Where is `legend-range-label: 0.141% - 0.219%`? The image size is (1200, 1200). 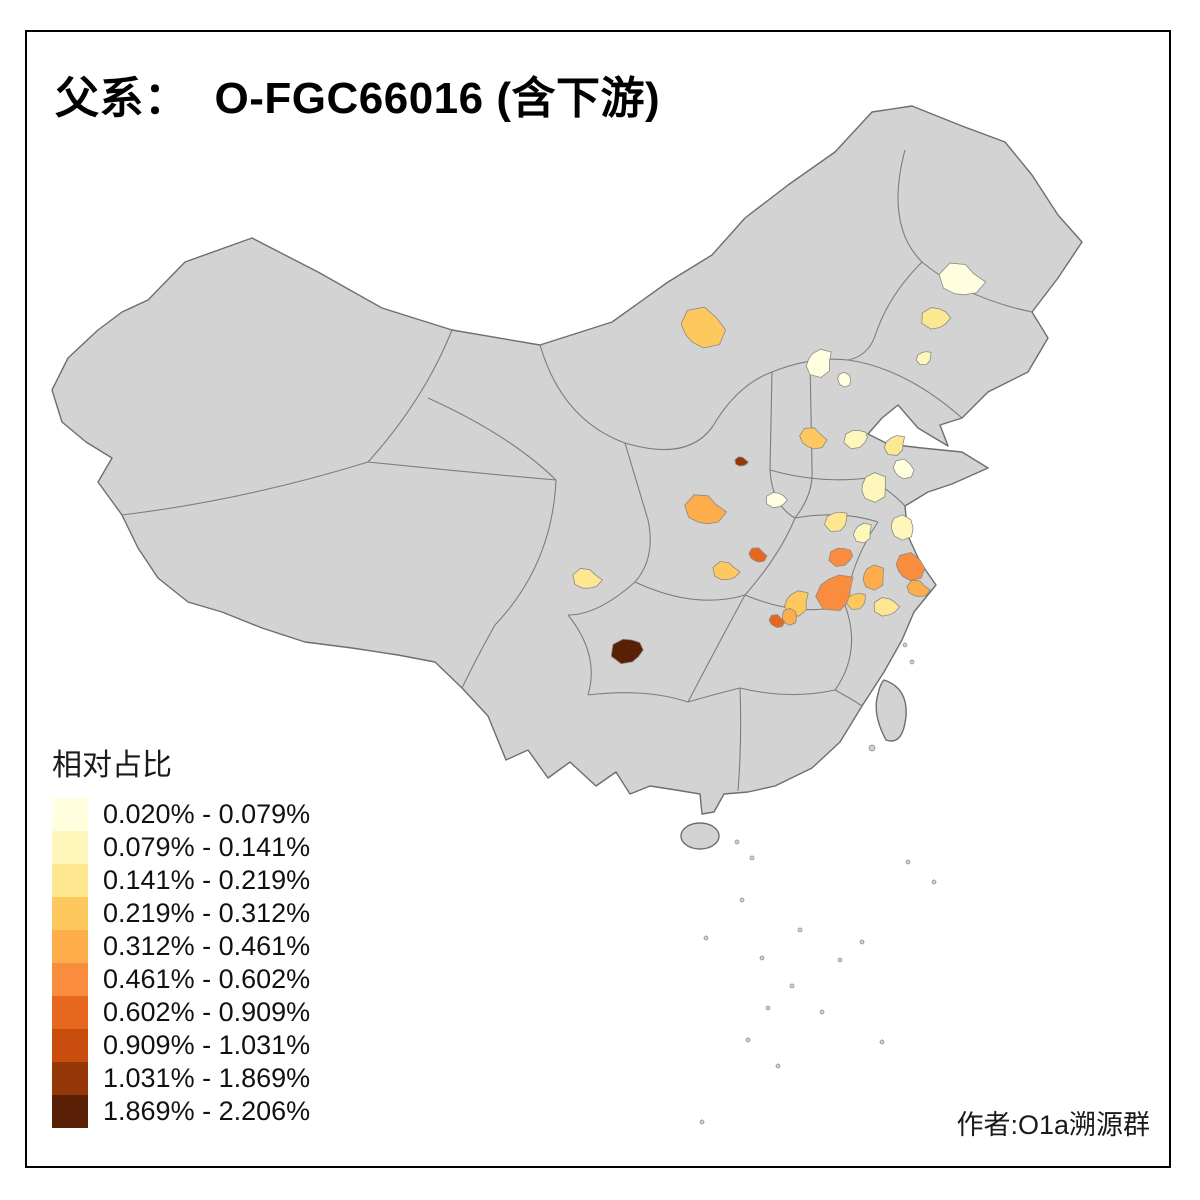
legend-range-label: 0.141% - 0.219% is located at coordinates (207, 880).